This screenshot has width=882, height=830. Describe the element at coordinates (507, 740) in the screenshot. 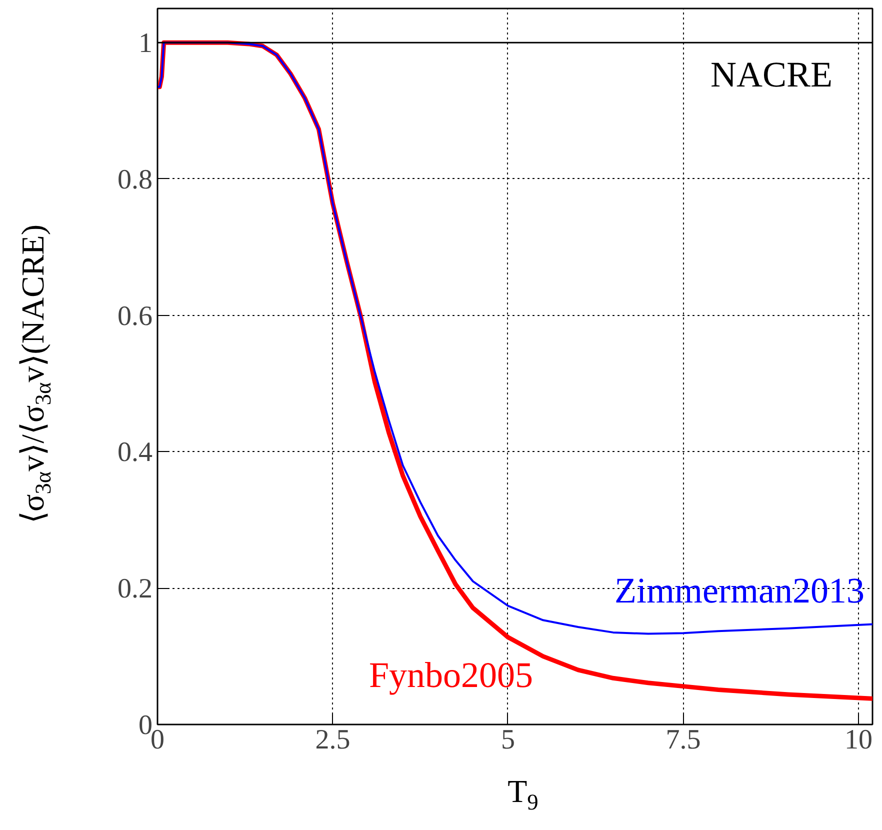

I see `x-tick-label: 5` at that location.